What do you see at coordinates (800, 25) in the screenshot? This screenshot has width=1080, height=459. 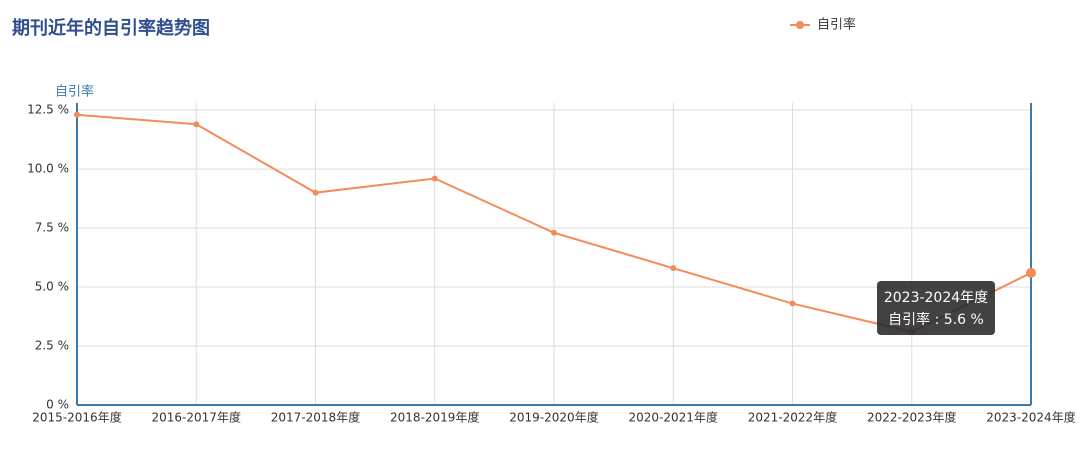 I see `legend-marker` at bounding box center [800, 25].